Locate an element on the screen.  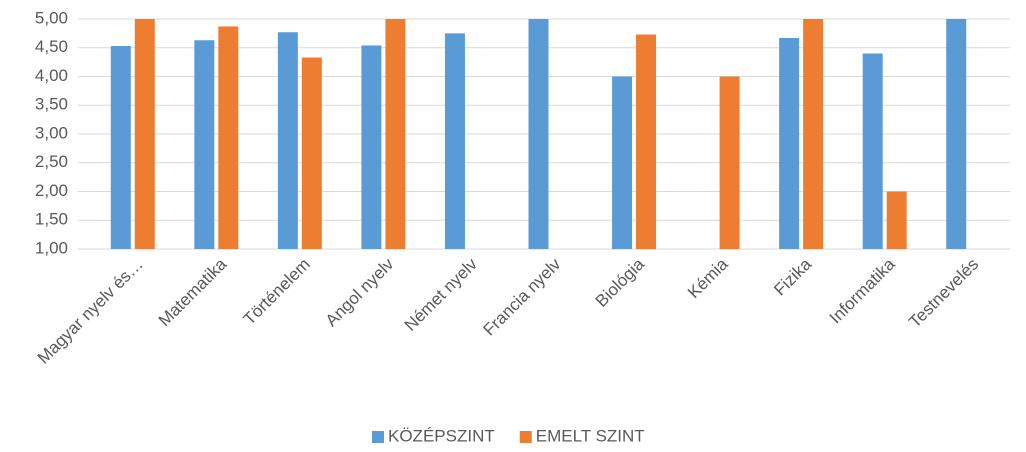
x-tick-label: Biológia is located at coordinates (620, 282).